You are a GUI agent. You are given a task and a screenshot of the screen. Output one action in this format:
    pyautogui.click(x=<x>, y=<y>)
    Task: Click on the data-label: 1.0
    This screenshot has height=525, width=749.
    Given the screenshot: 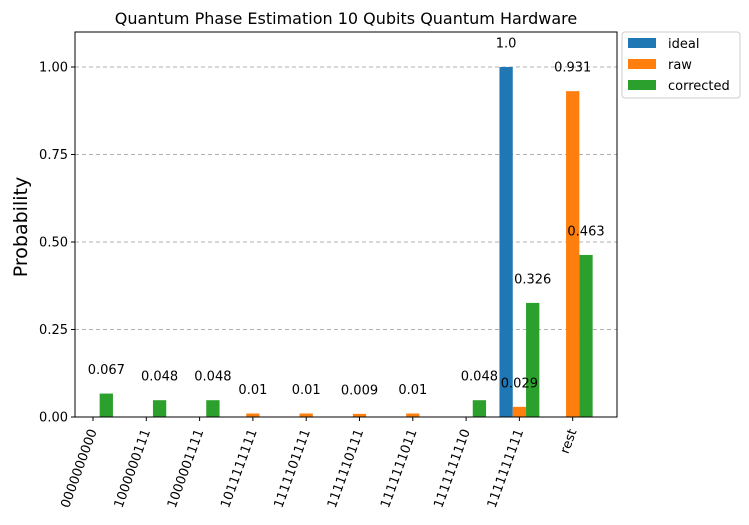 What is the action you would take?
    pyautogui.click(x=506, y=44)
    